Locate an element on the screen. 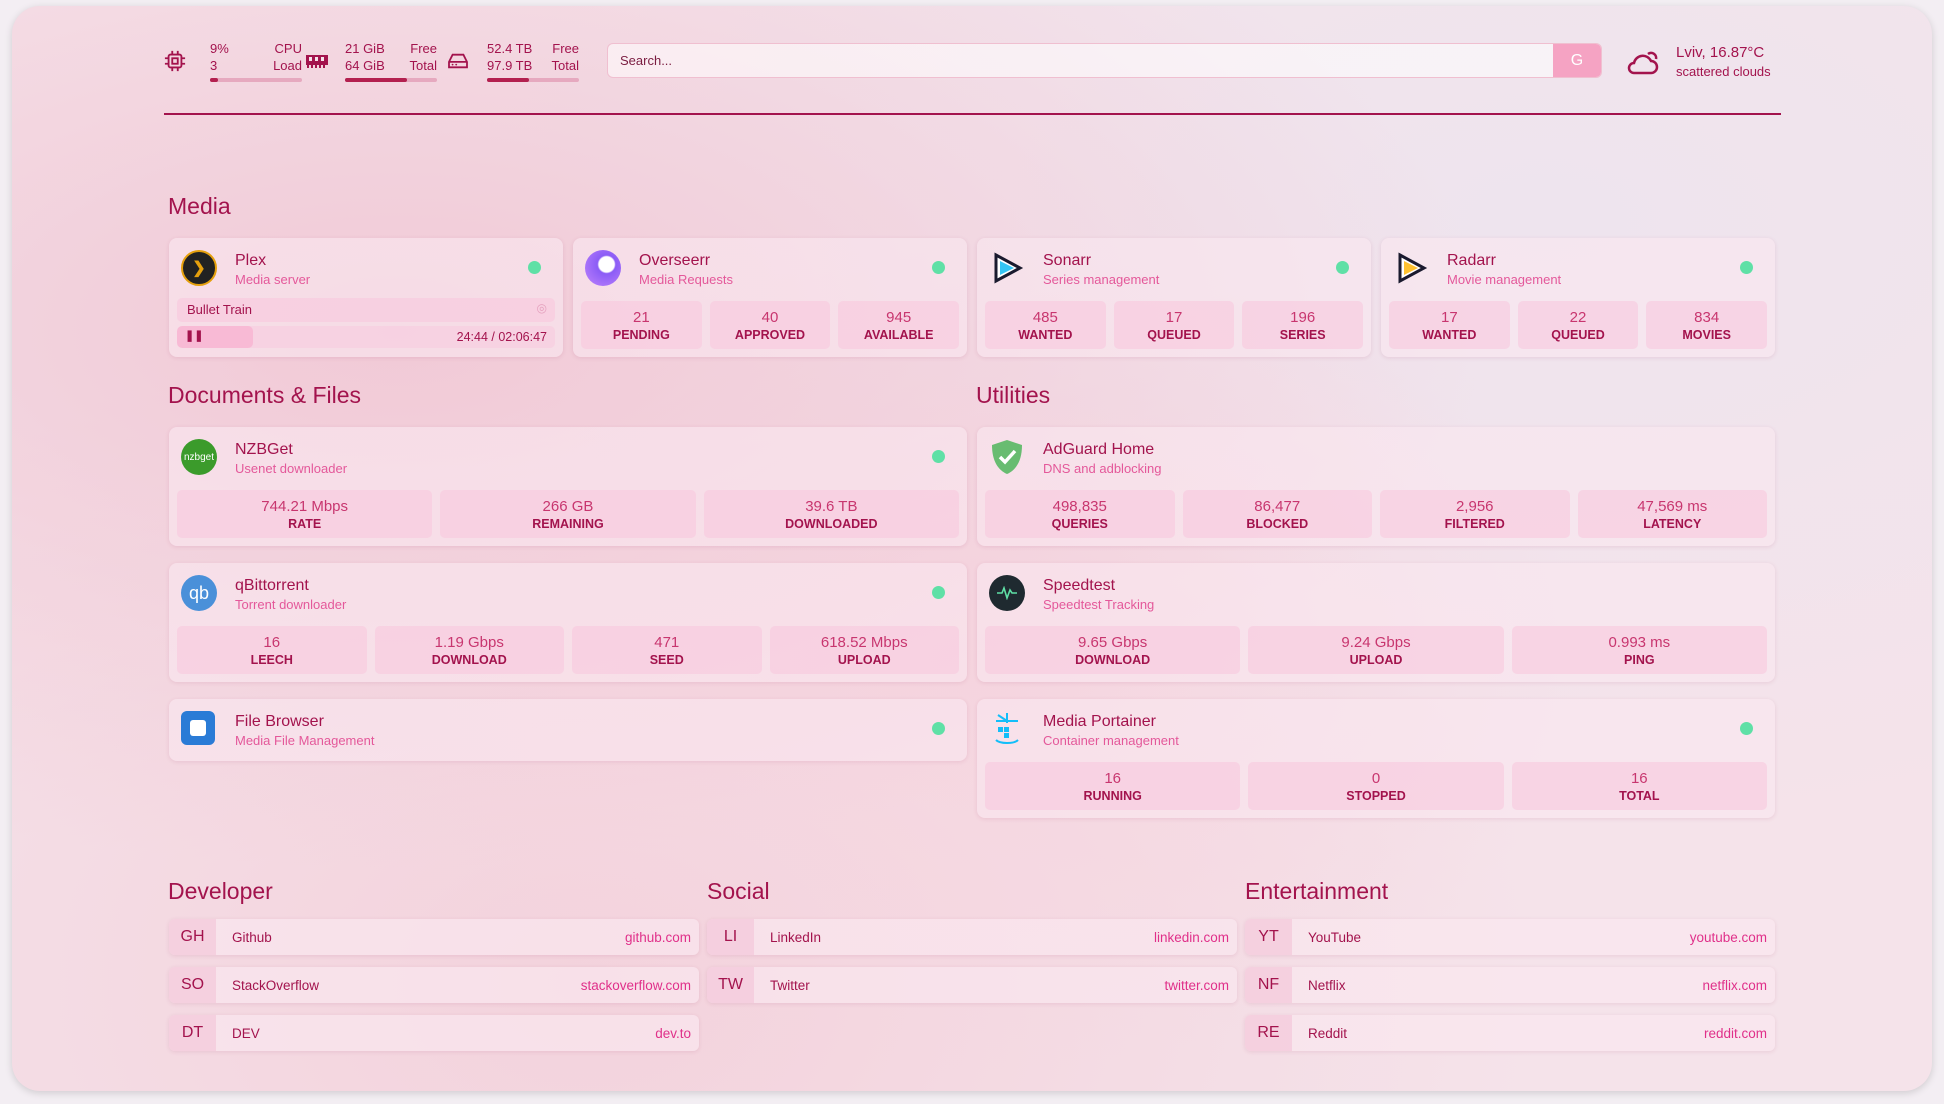 The height and width of the screenshot is (1104, 1944). stat-label: PENDING is located at coordinates (641, 334).